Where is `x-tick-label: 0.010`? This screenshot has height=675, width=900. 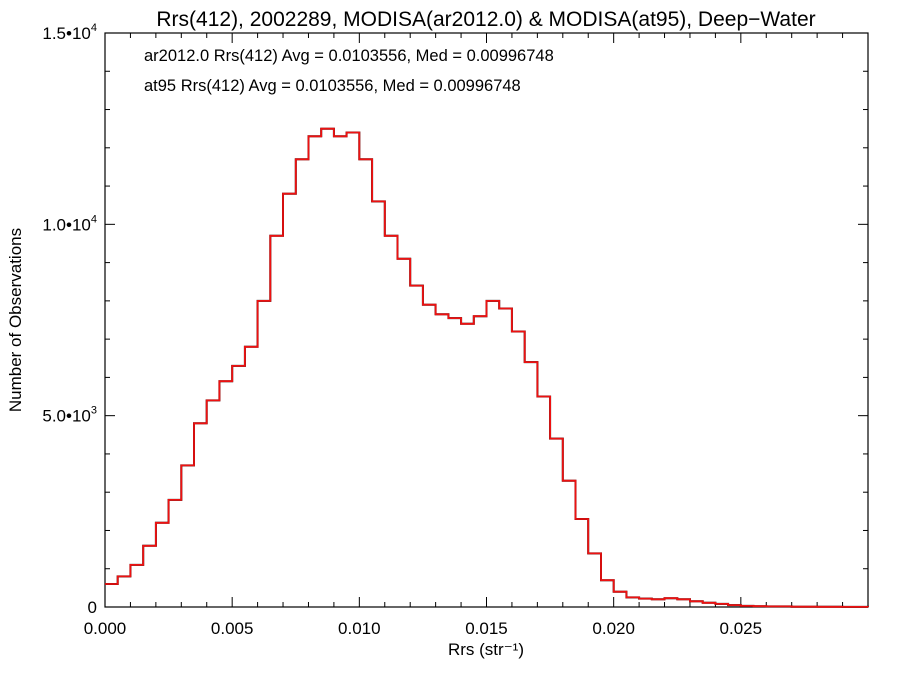 x-tick-label: 0.010 is located at coordinates (359, 628).